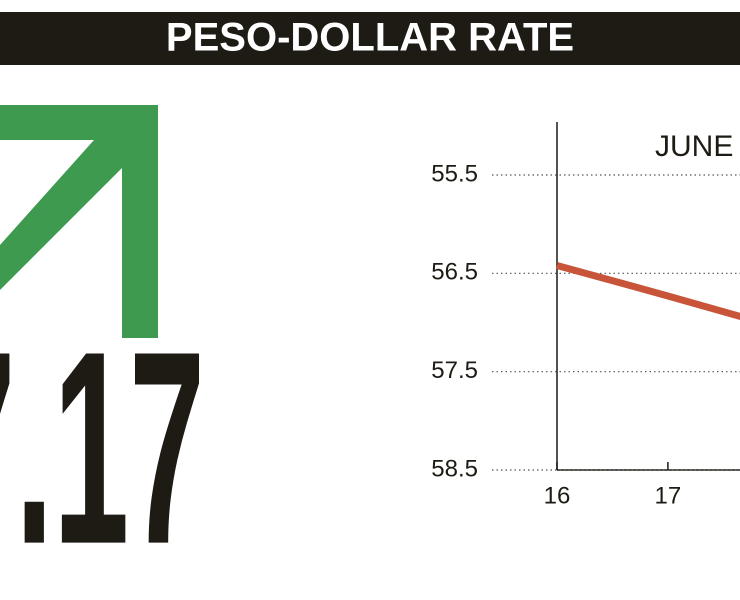 Image resolution: width=740 pixels, height=600 pixels. What do you see at coordinates (454, 468) in the screenshot?
I see `y-tick-label: 58.5` at bounding box center [454, 468].